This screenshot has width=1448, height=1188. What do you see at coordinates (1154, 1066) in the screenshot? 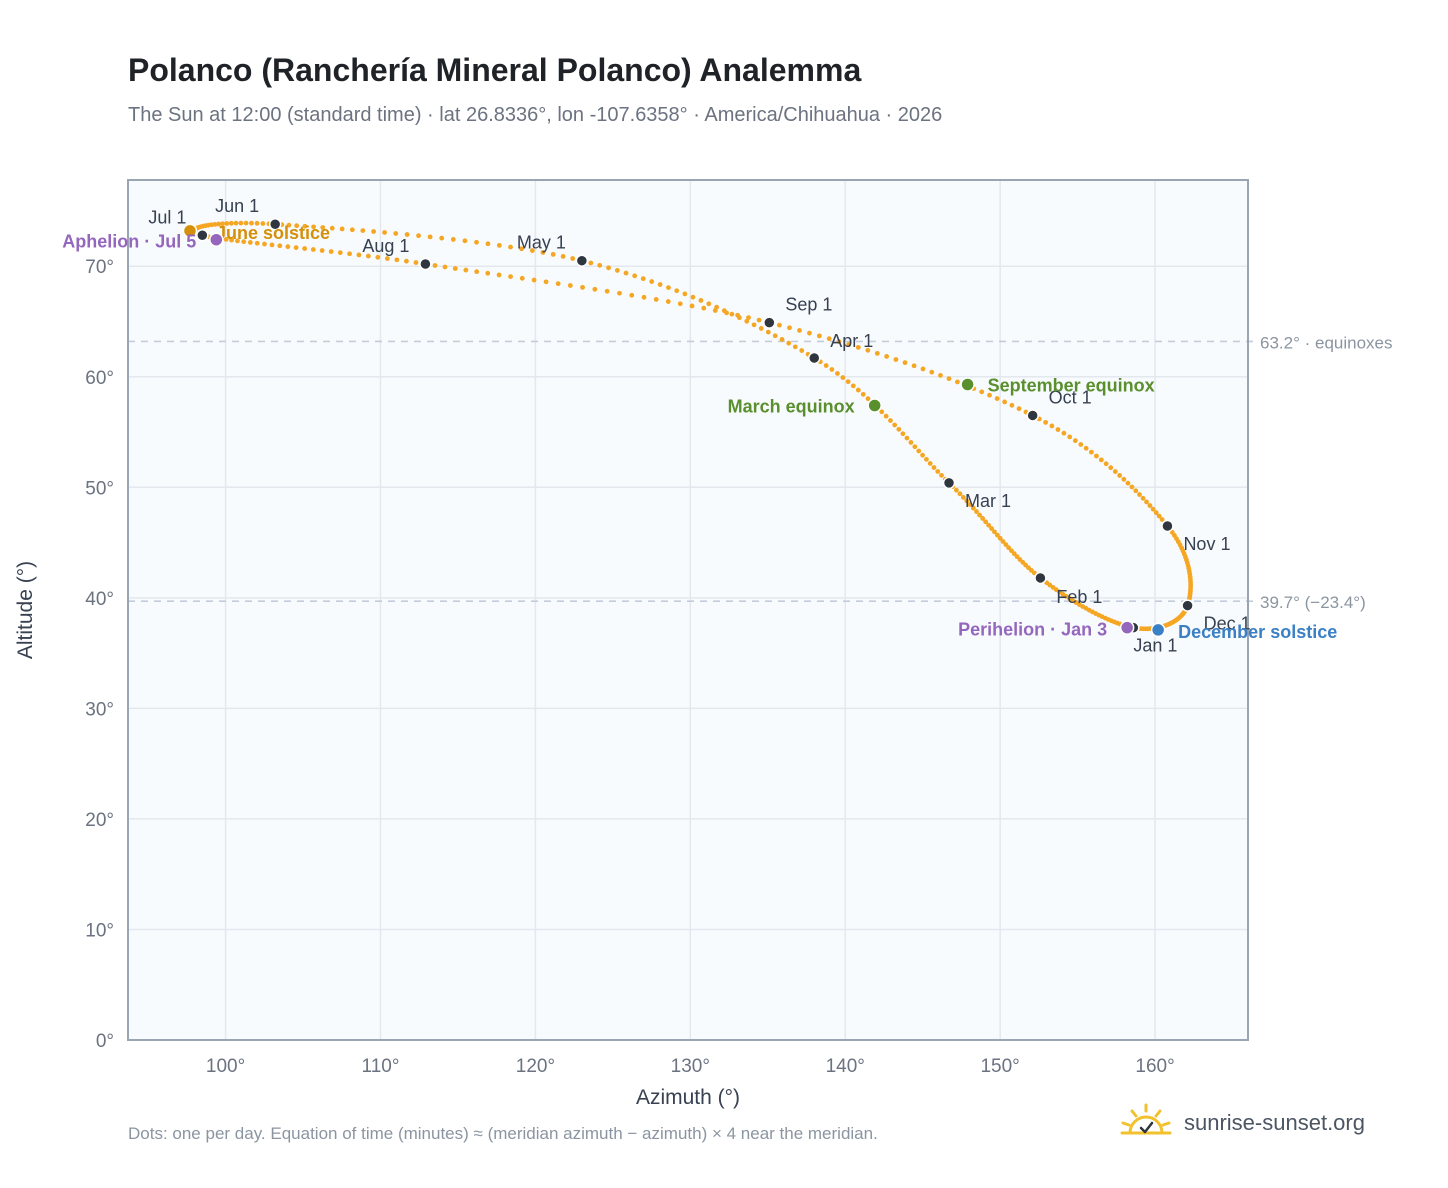
I see `x-tick-label: 160°` at bounding box center [1154, 1066].